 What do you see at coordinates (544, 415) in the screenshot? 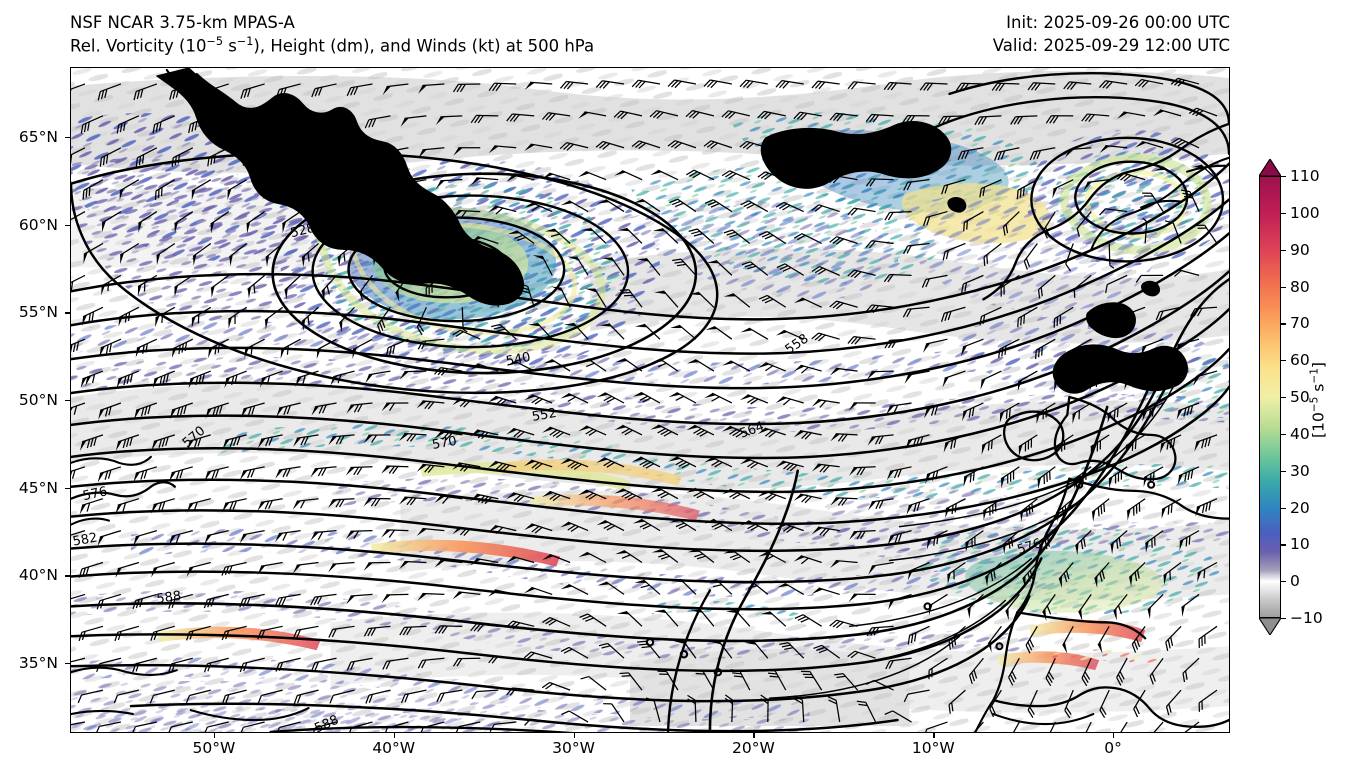
I see `svg-text: 552` at bounding box center [544, 415].